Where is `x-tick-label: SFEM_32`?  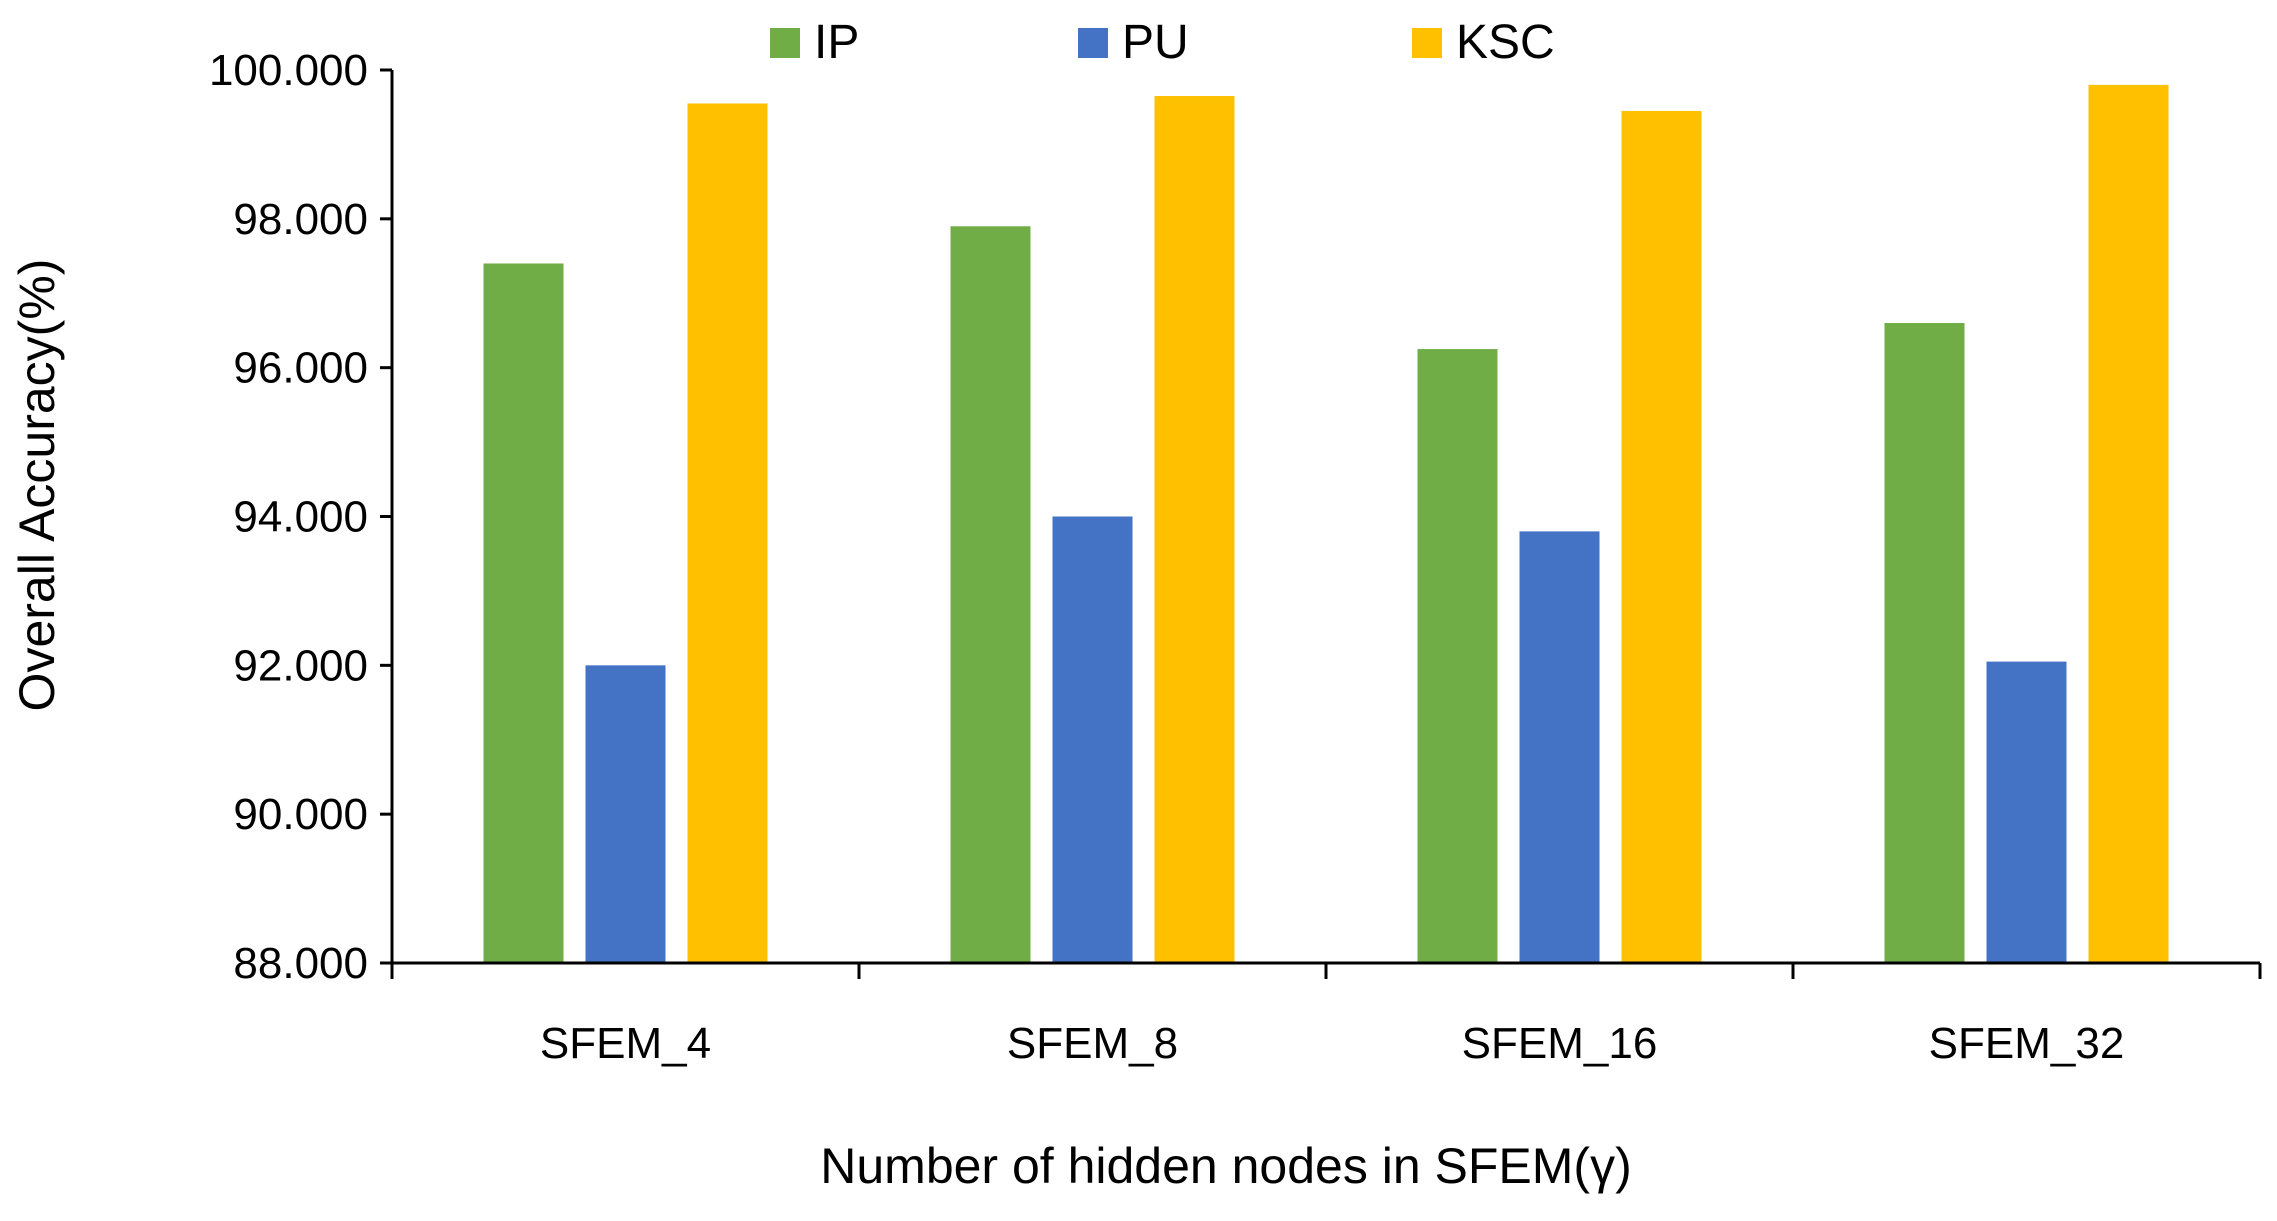 x-tick-label: SFEM_32 is located at coordinates (2027, 1043).